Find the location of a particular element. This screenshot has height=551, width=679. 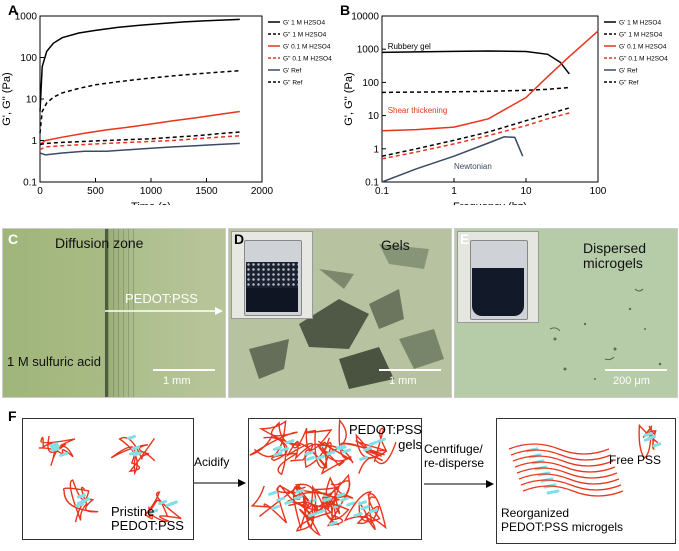

microgel-specks is located at coordinates (605, 334).